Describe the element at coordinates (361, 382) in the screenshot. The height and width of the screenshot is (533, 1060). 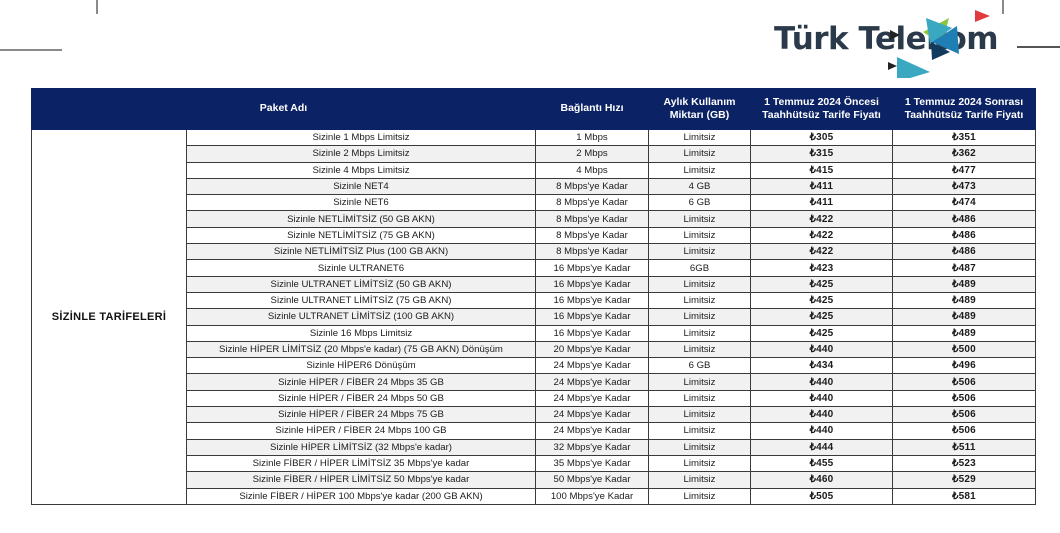
I see `cell-paket-adi: Sizinle HİPER / FİBER 24 Mbps 35 GB` at that location.